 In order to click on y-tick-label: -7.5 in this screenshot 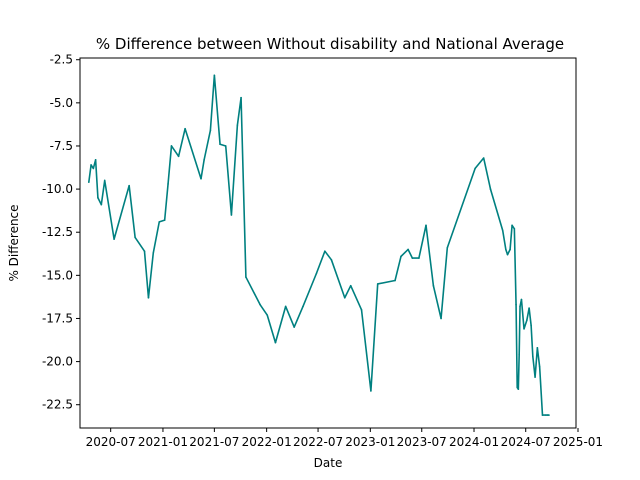, I will do `click(61, 146)`.